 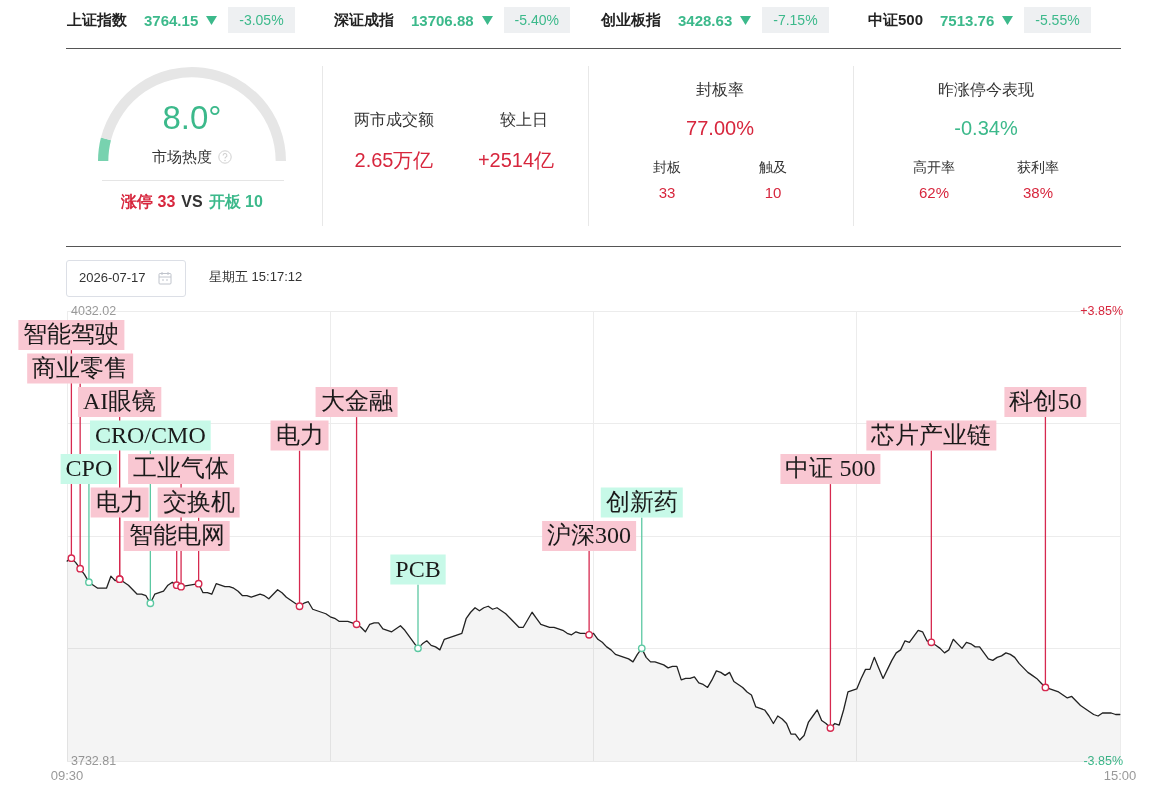 I want to click on date-field: 2026-07-17, so click(x=126, y=278).